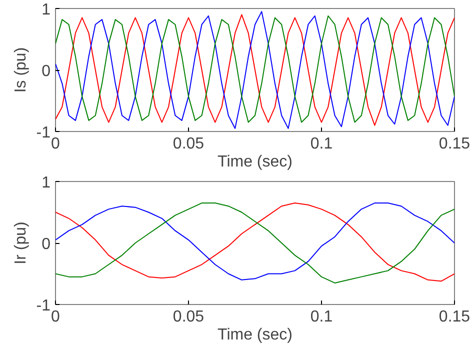 Image resolution: width=474 pixels, height=347 pixels. Describe the element at coordinates (21, 243) in the screenshot. I see `y-axis-title: Ir (pu)` at that location.